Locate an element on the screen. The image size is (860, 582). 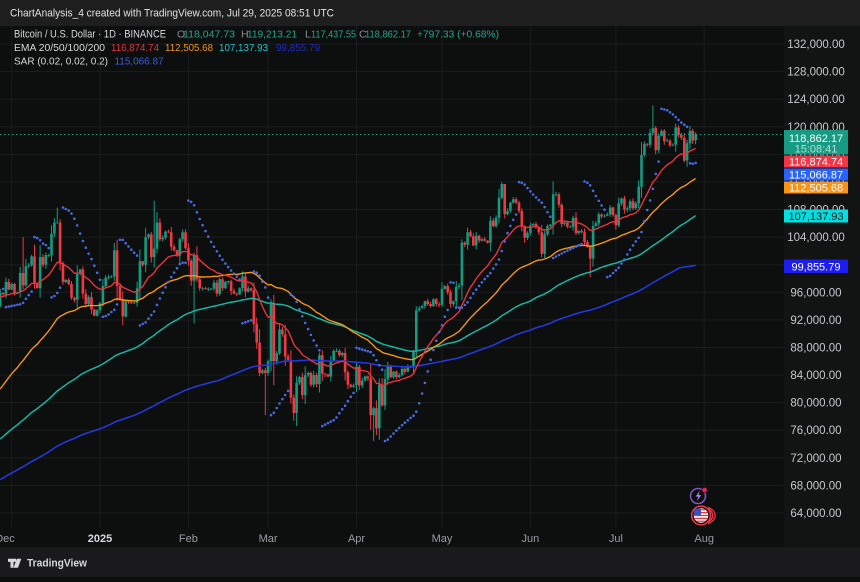
svg-text: +797.33 (+0.68%) is located at coordinates (458, 35).